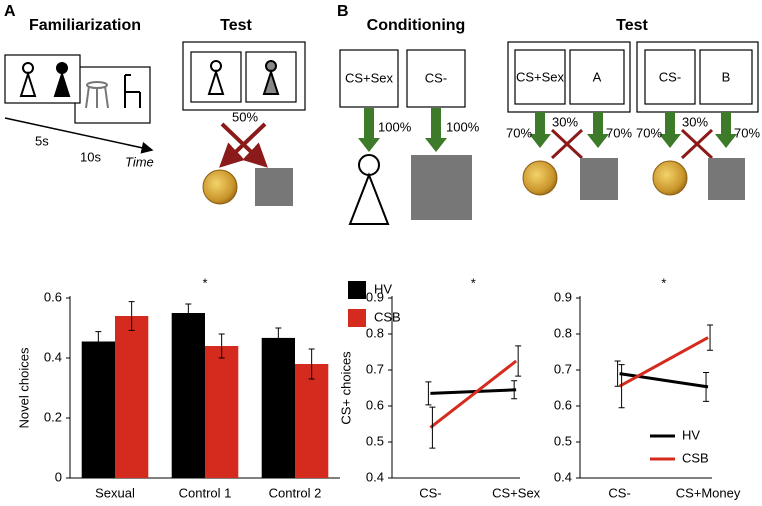 The height and width of the screenshot is (506, 762). What do you see at coordinates (463, 126) in the screenshot?
I see `probability: 100%` at bounding box center [463, 126].